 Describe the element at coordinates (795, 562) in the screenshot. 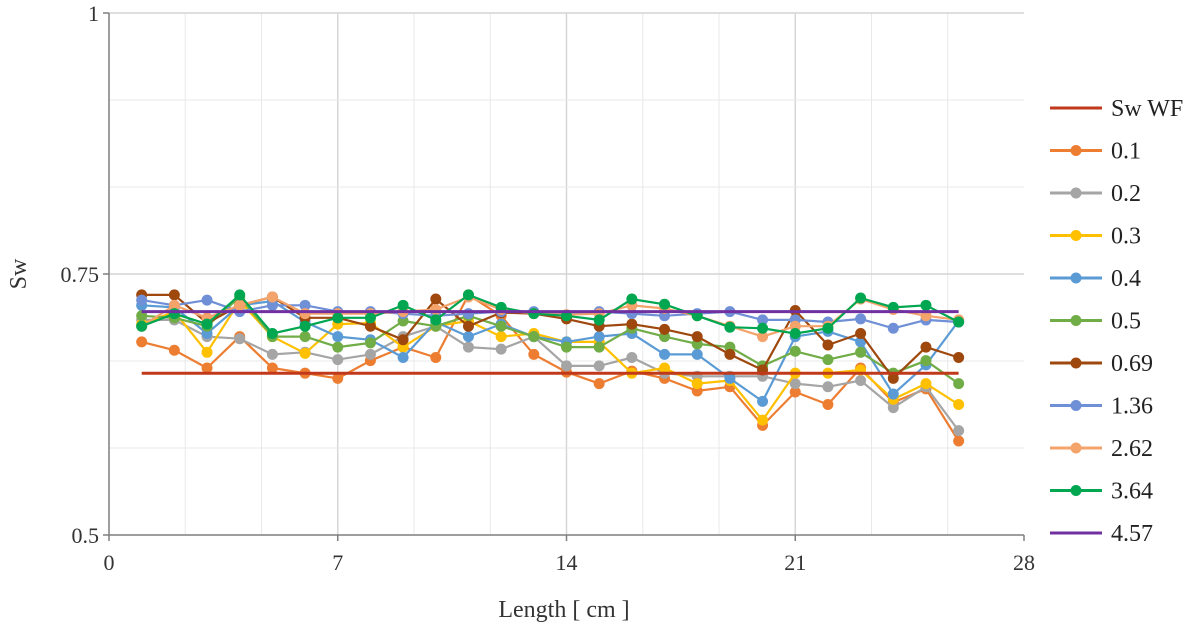

I see `x-tick-label: 21` at that location.